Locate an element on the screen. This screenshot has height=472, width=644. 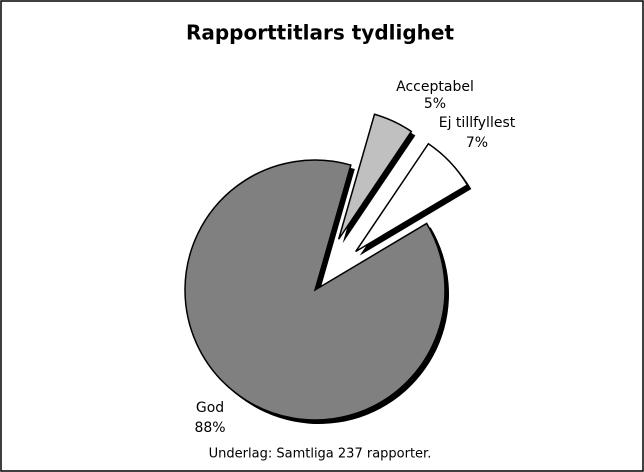
slice-value: 88% is located at coordinates (209, 428).